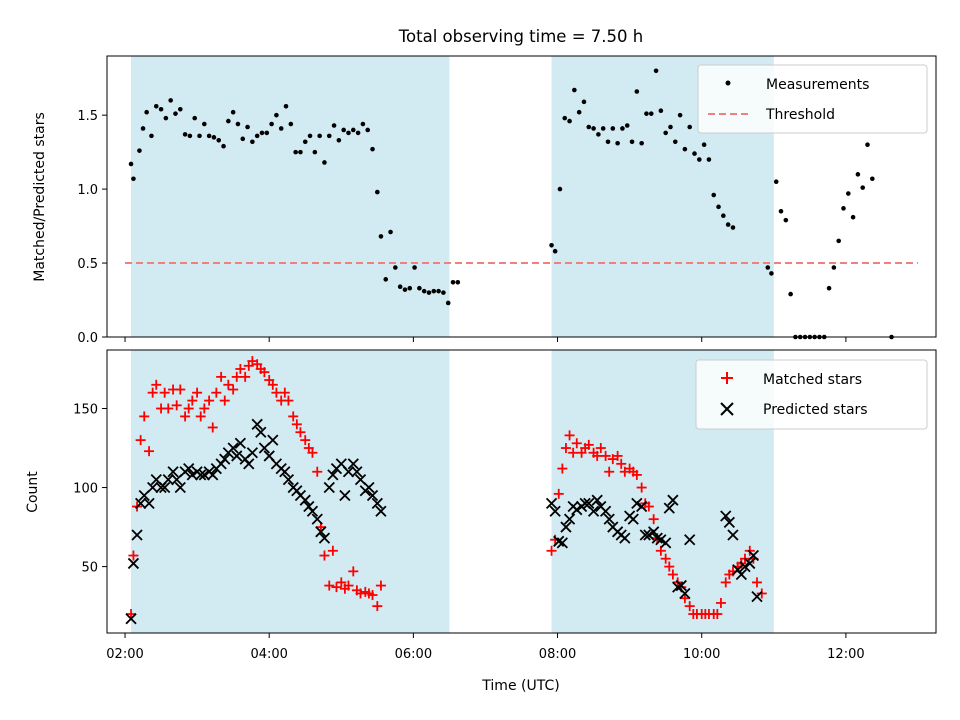  I want to click on x-tick-label: 02:00, so click(124, 654).